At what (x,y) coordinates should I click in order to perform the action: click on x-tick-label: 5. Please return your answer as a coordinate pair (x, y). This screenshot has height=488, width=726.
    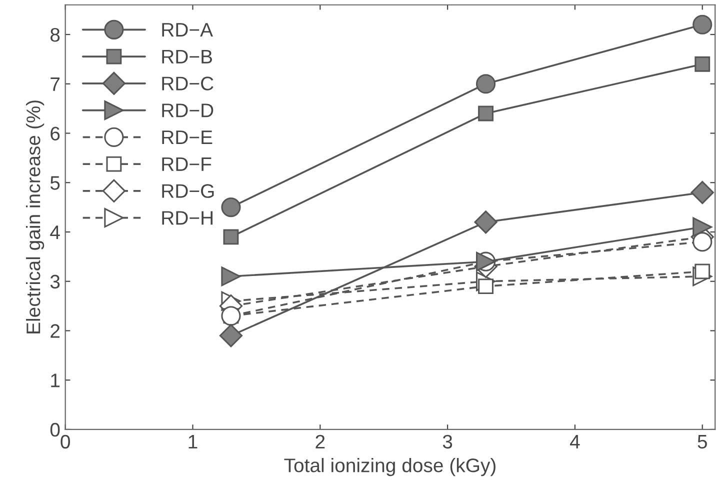
    Looking at the image, I should click on (702, 442).